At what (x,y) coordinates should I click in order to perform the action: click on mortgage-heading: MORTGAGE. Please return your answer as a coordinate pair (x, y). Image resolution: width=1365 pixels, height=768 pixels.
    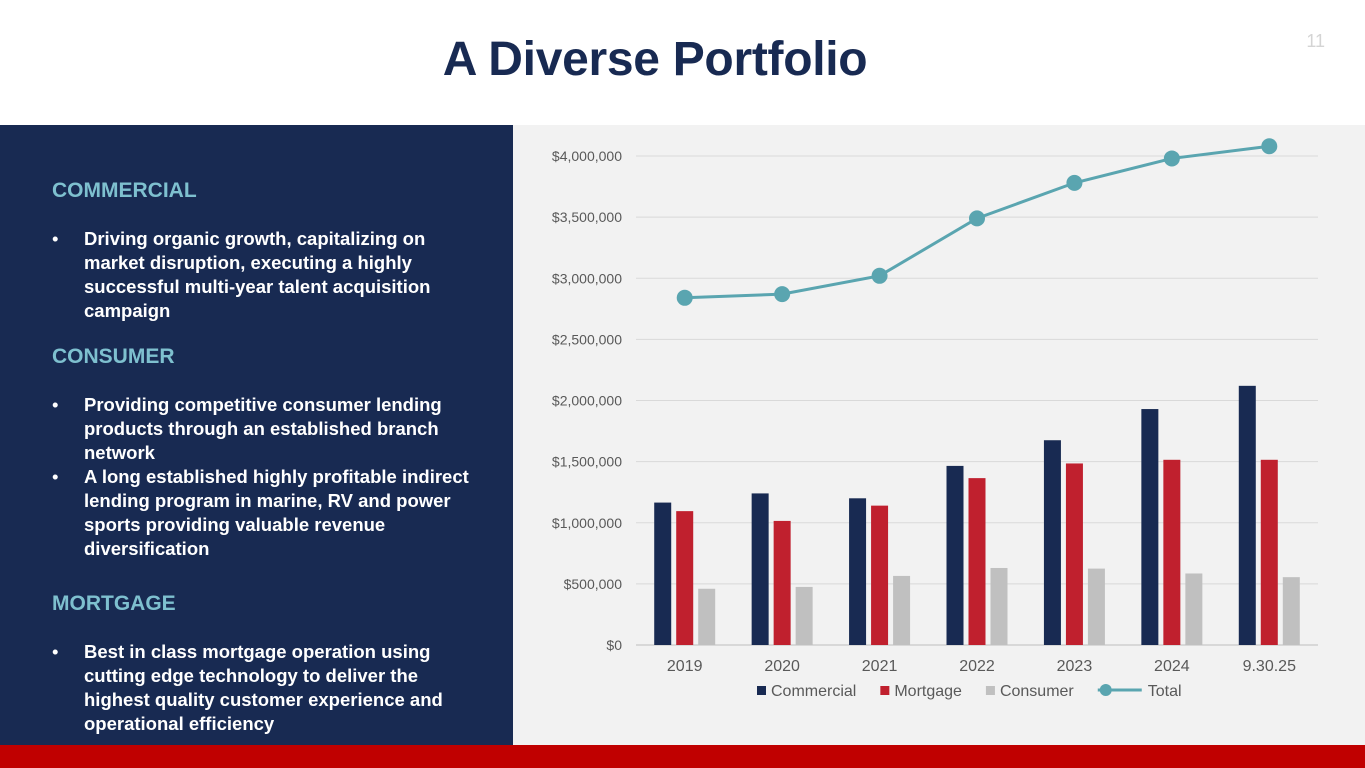
    Looking at the image, I should click on (114, 603).